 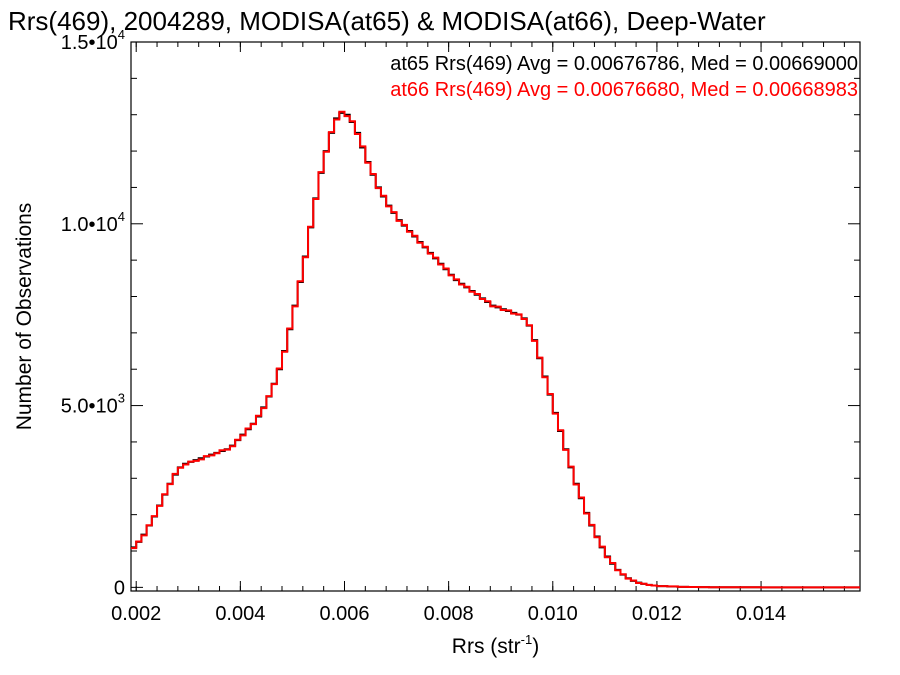 I want to click on y-tick-label: 1.0•104, so click(x=93, y=222).